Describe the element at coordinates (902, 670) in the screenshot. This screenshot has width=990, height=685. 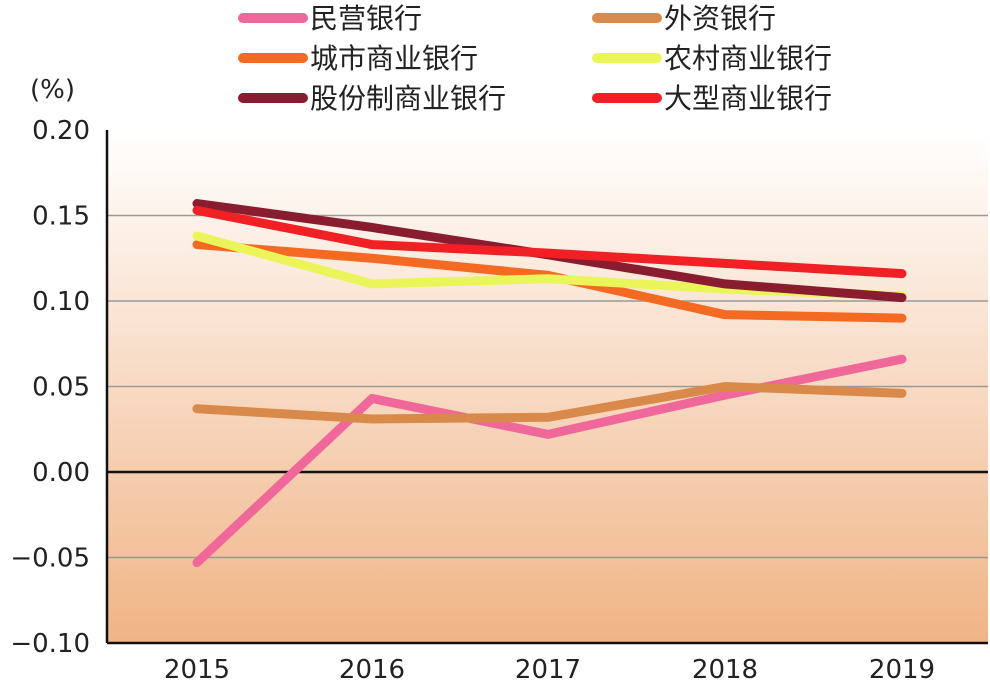
I see `x-tick-label: 2019` at that location.